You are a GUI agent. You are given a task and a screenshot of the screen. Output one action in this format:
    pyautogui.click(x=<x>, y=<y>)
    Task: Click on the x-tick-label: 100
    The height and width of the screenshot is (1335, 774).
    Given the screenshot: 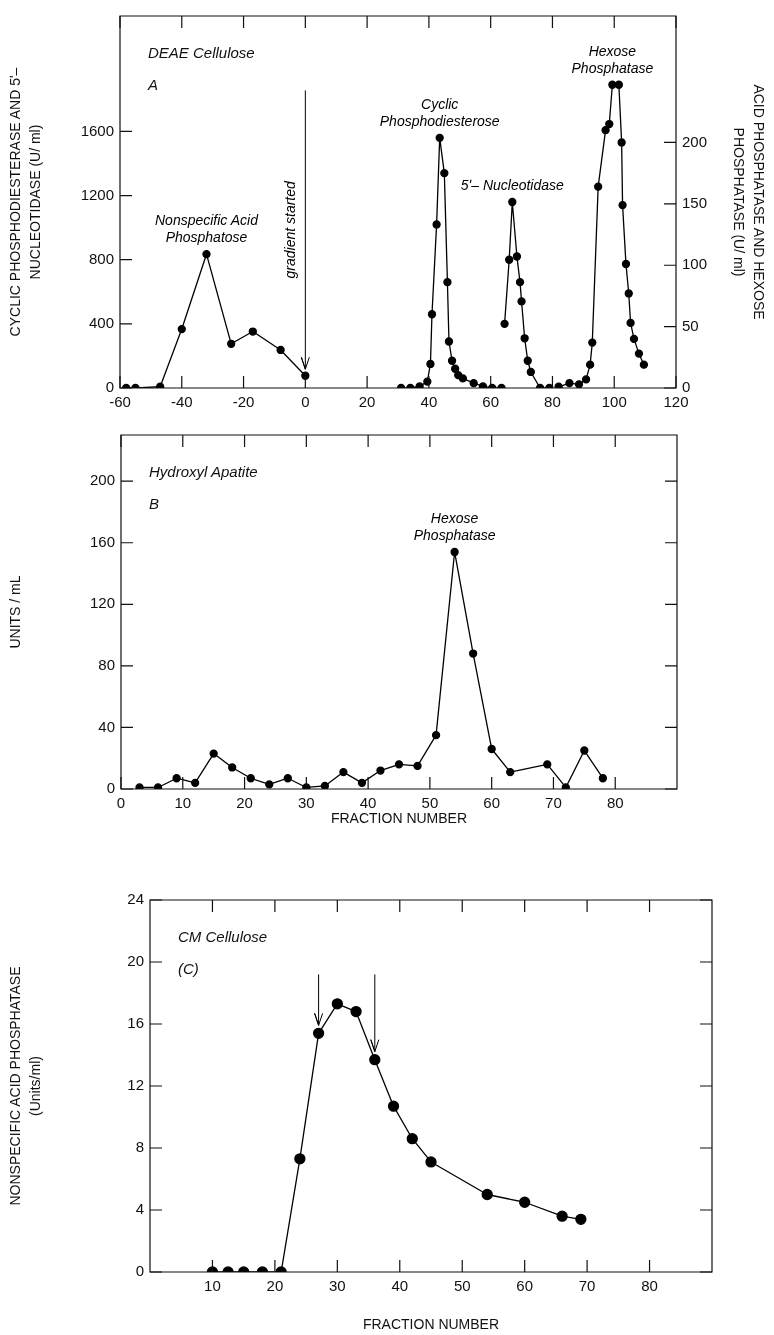 What is the action you would take?
    pyautogui.click(x=614, y=402)
    